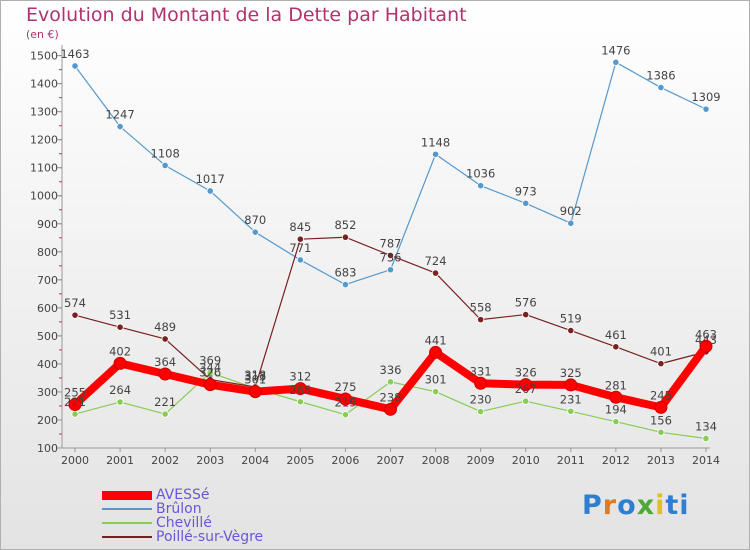 The image size is (750, 550). I want to click on proxiti-logo: Proxiti, so click(636, 505).